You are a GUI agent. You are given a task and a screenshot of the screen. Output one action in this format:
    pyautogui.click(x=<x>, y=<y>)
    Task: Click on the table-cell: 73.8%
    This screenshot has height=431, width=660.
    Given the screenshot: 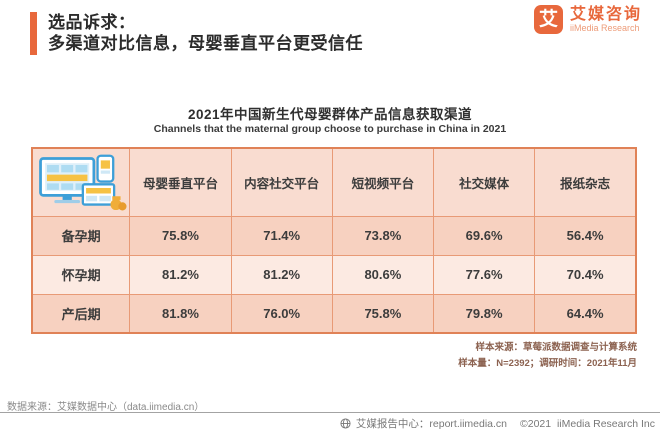 What is the action you would take?
    pyautogui.click(x=383, y=235)
    